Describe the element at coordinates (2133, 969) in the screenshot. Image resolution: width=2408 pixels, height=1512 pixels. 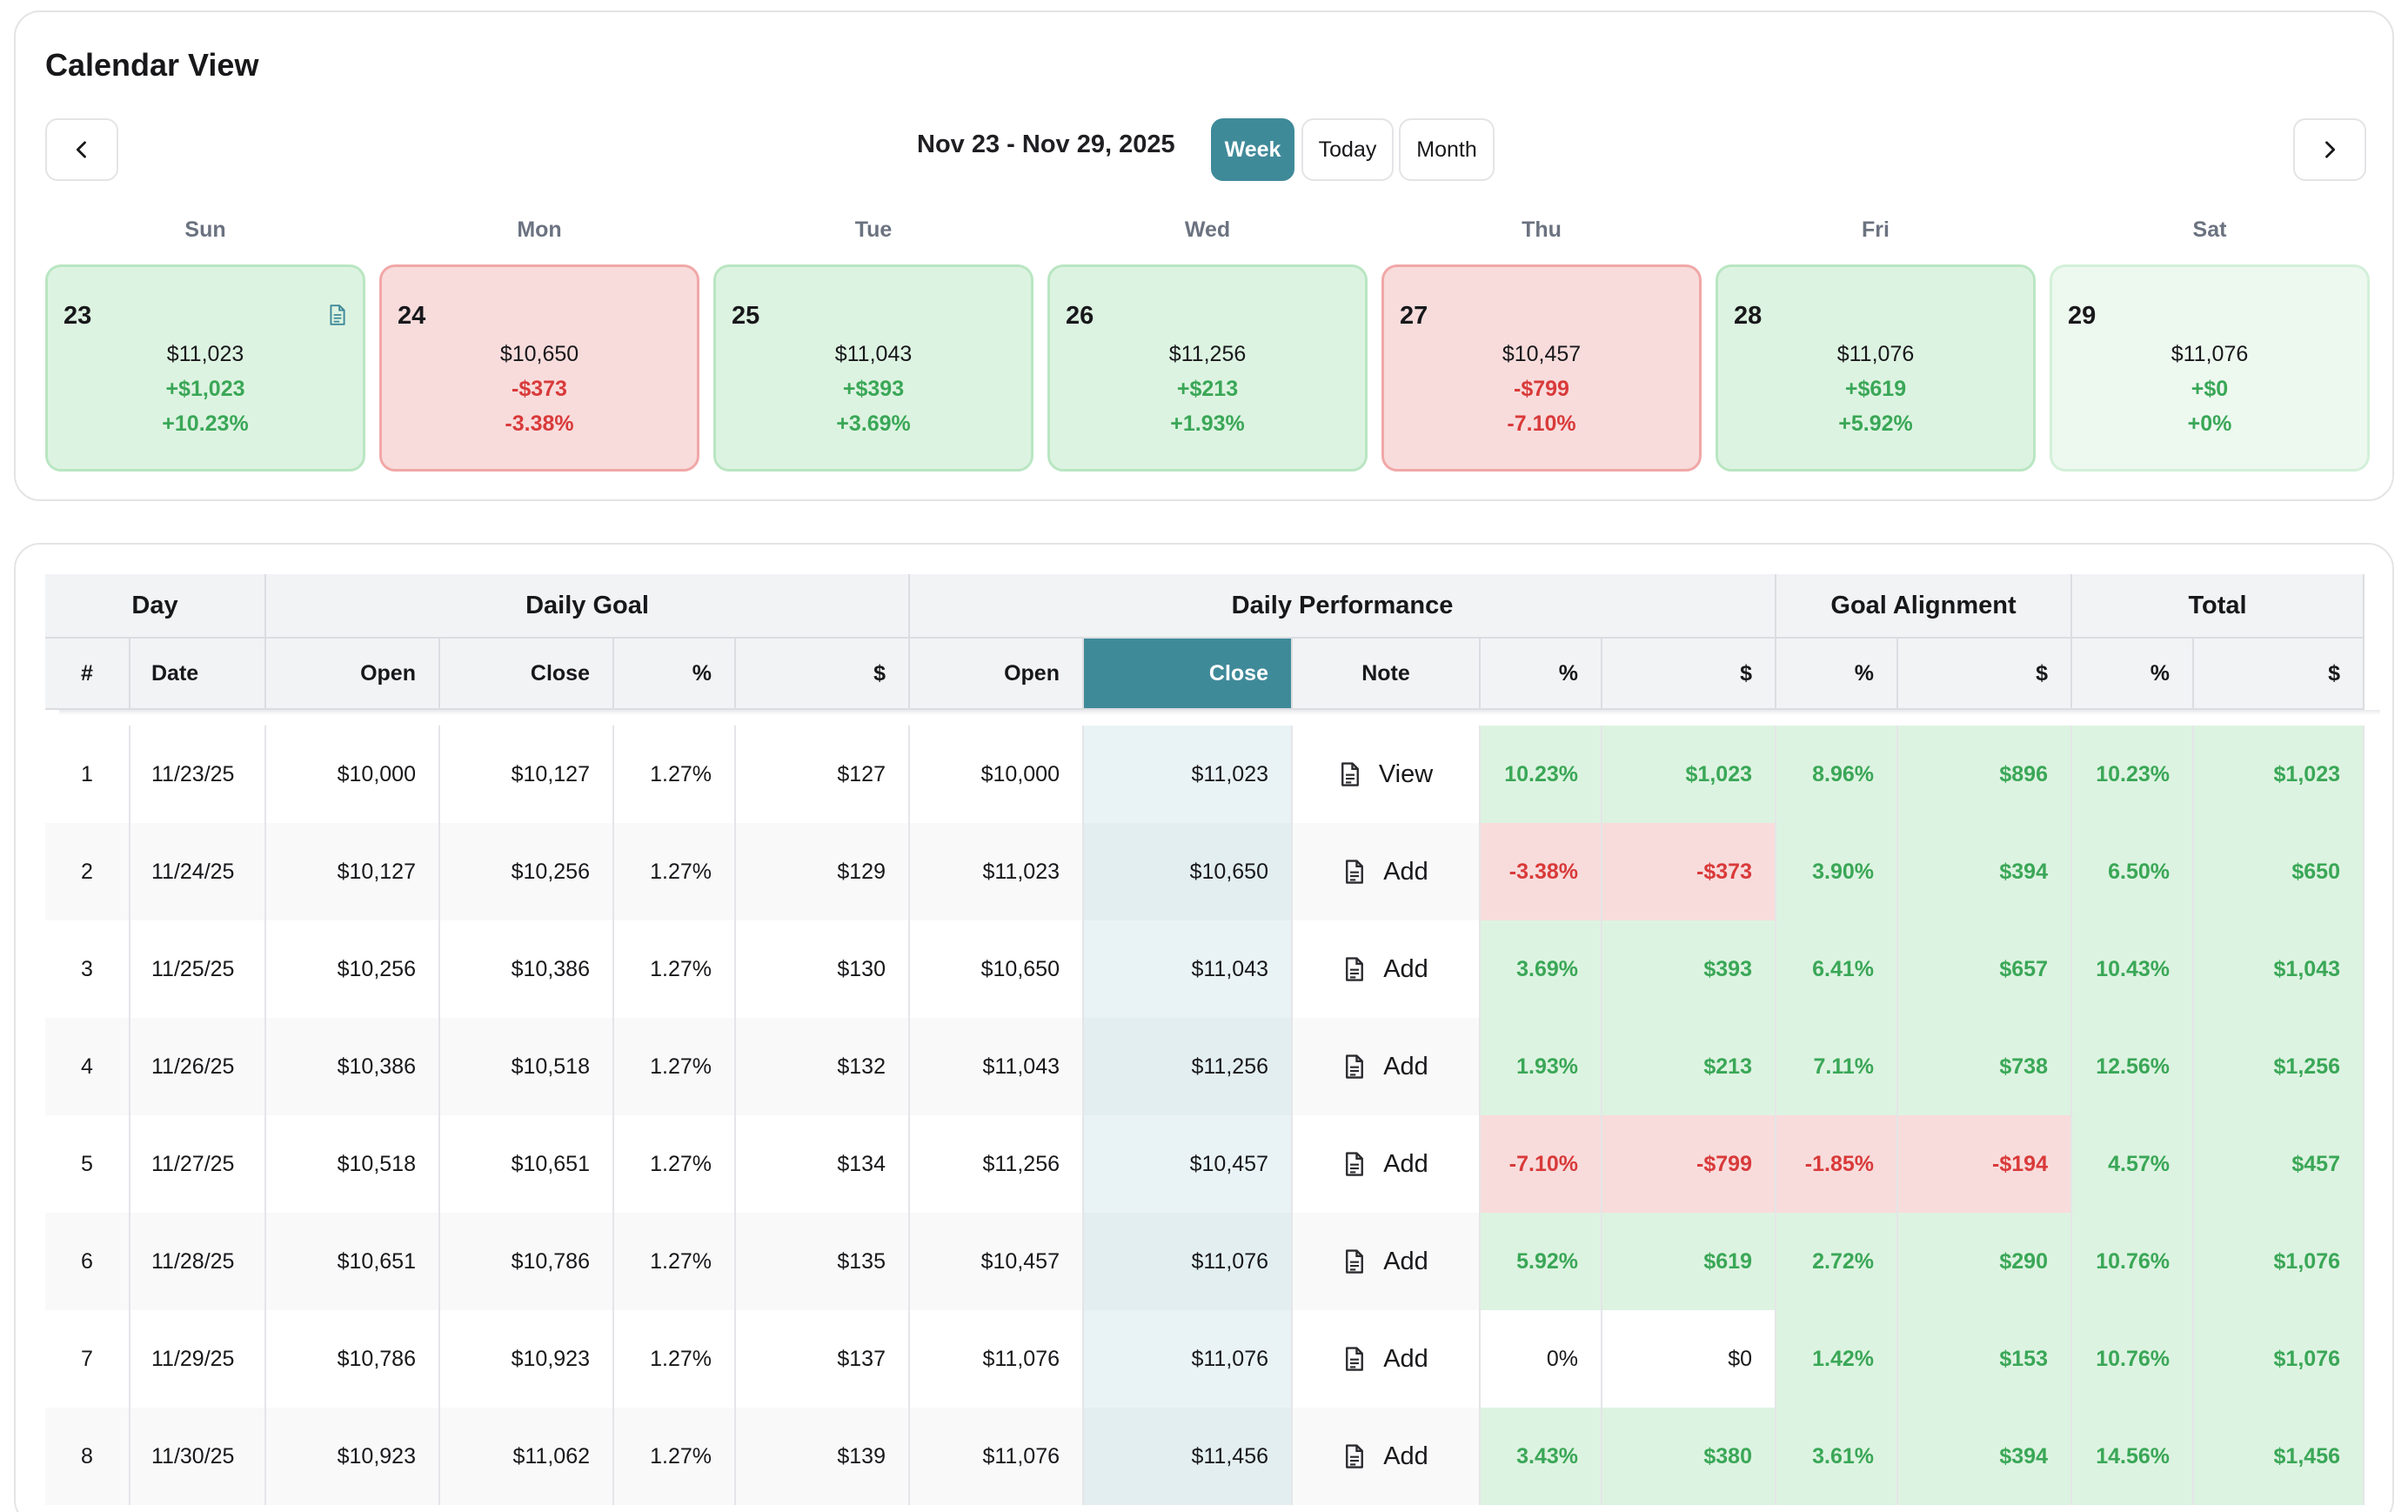
I see `cell-total-percent: 10.43%` at that location.